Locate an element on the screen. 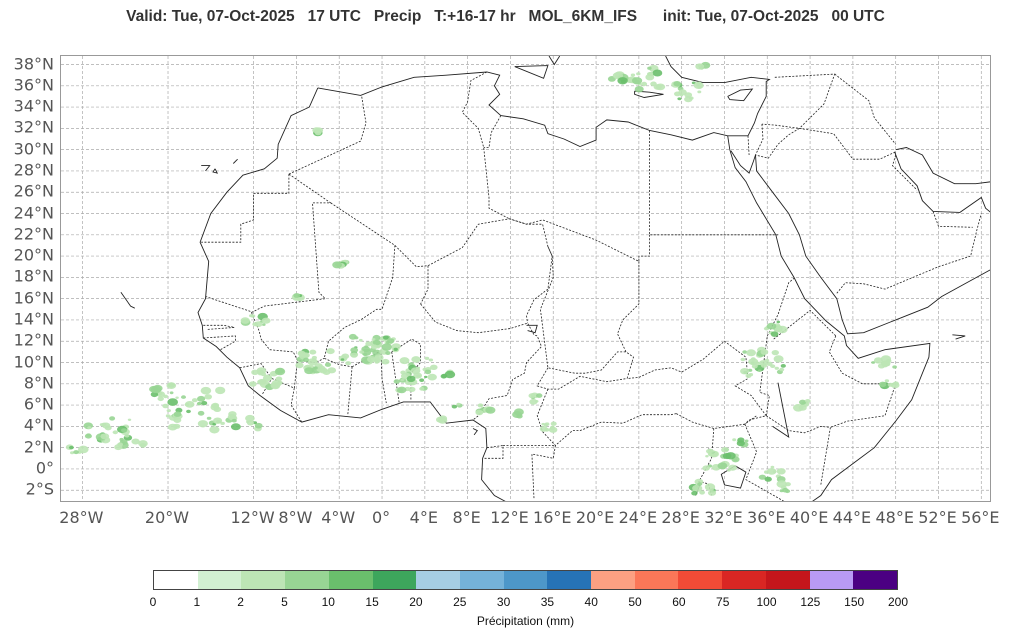 The height and width of the screenshot is (641, 1011). colorbar-tick-label: 75 is located at coordinates (723, 602).